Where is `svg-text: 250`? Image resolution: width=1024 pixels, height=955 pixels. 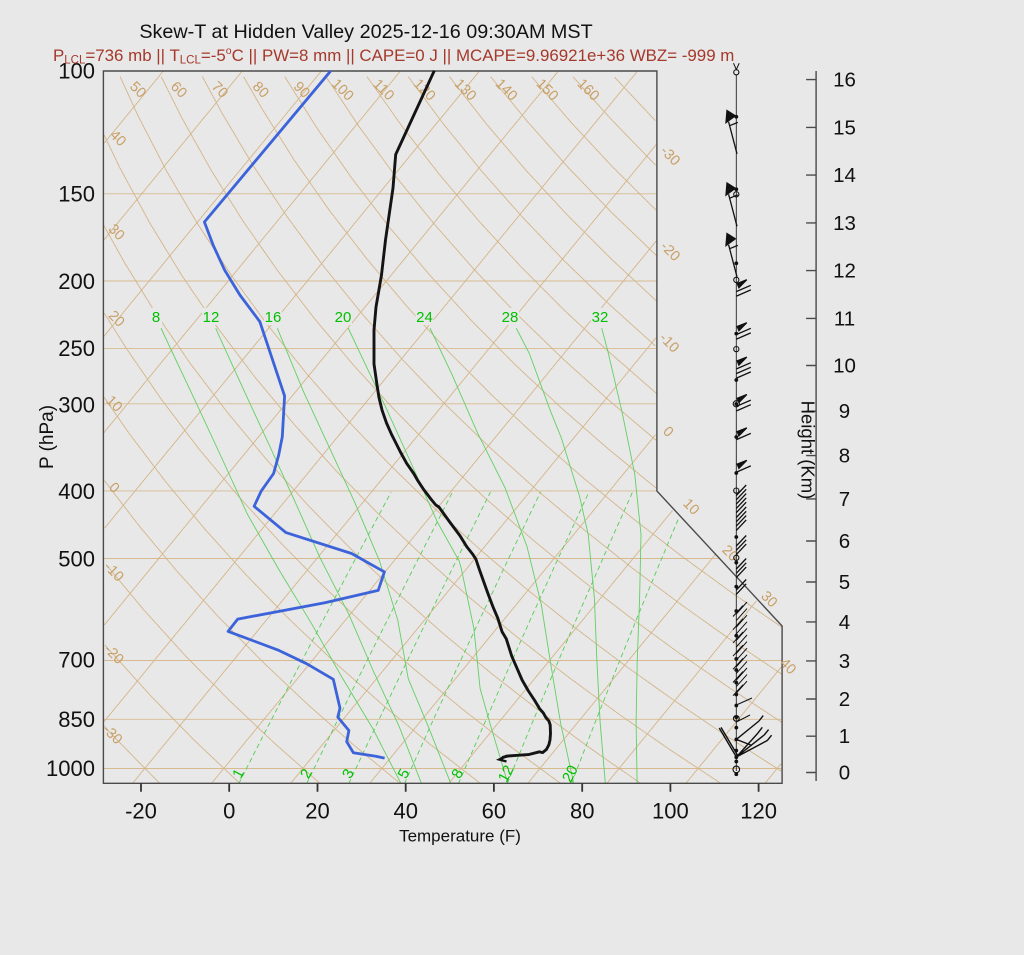
svg-text: 250 is located at coordinates (76, 348).